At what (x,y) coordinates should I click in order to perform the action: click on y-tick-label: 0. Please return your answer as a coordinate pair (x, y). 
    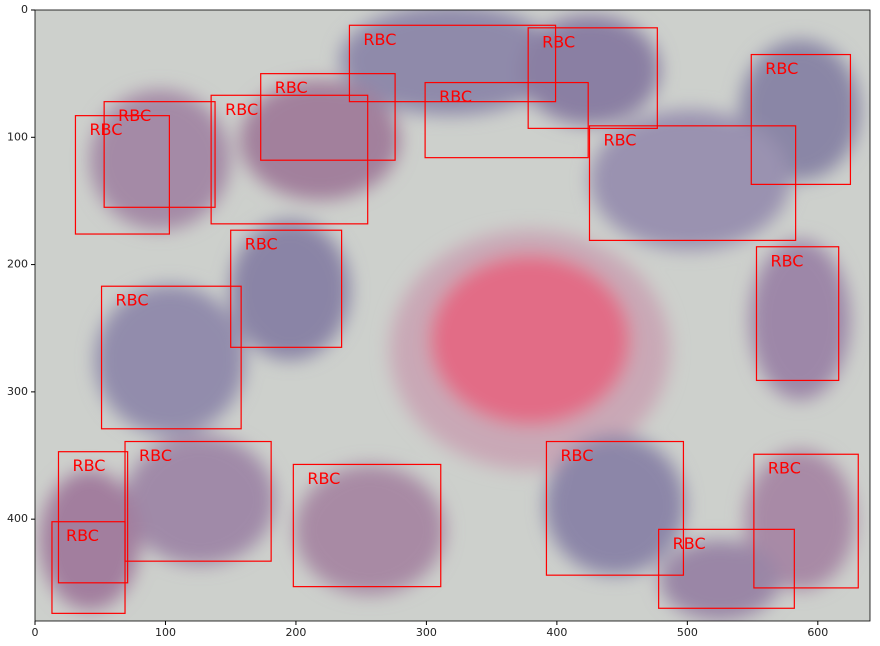
    Looking at the image, I should click on (24, 9).